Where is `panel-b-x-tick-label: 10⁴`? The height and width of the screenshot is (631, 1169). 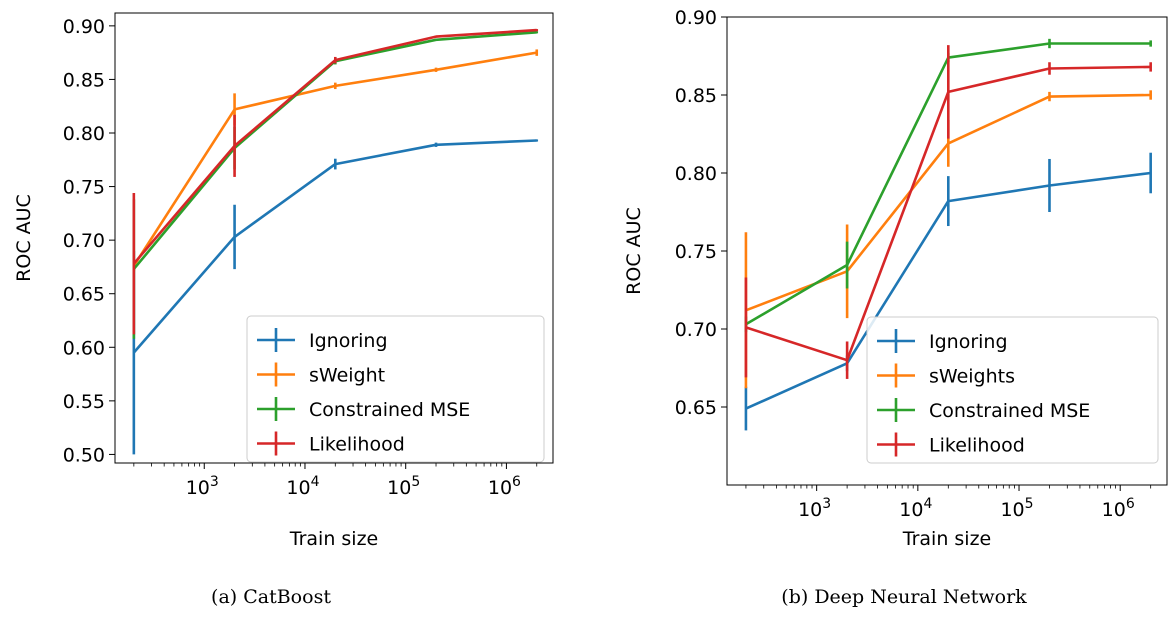 panel-b-x-tick-label: 10⁴ is located at coordinates (915, 508).